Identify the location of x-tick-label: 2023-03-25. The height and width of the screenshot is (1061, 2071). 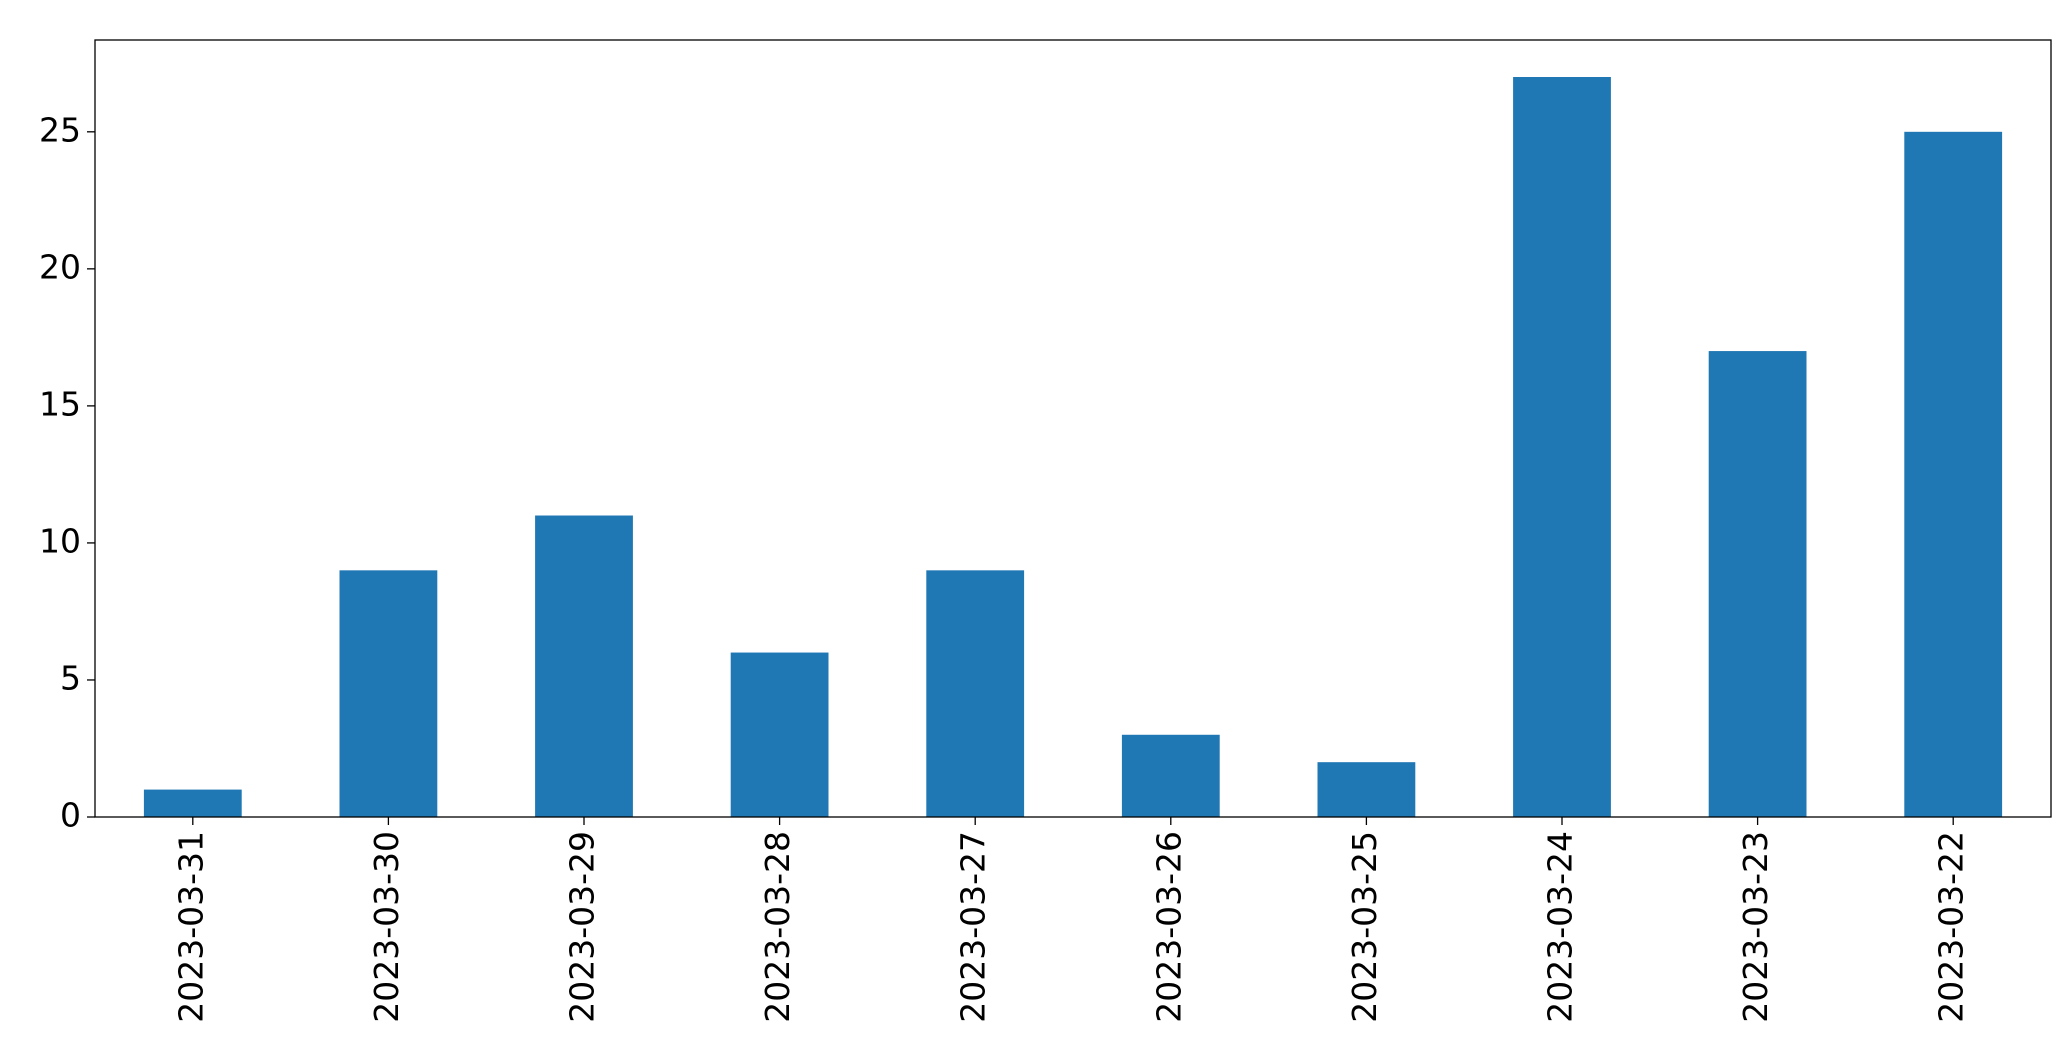
(1364, 927).